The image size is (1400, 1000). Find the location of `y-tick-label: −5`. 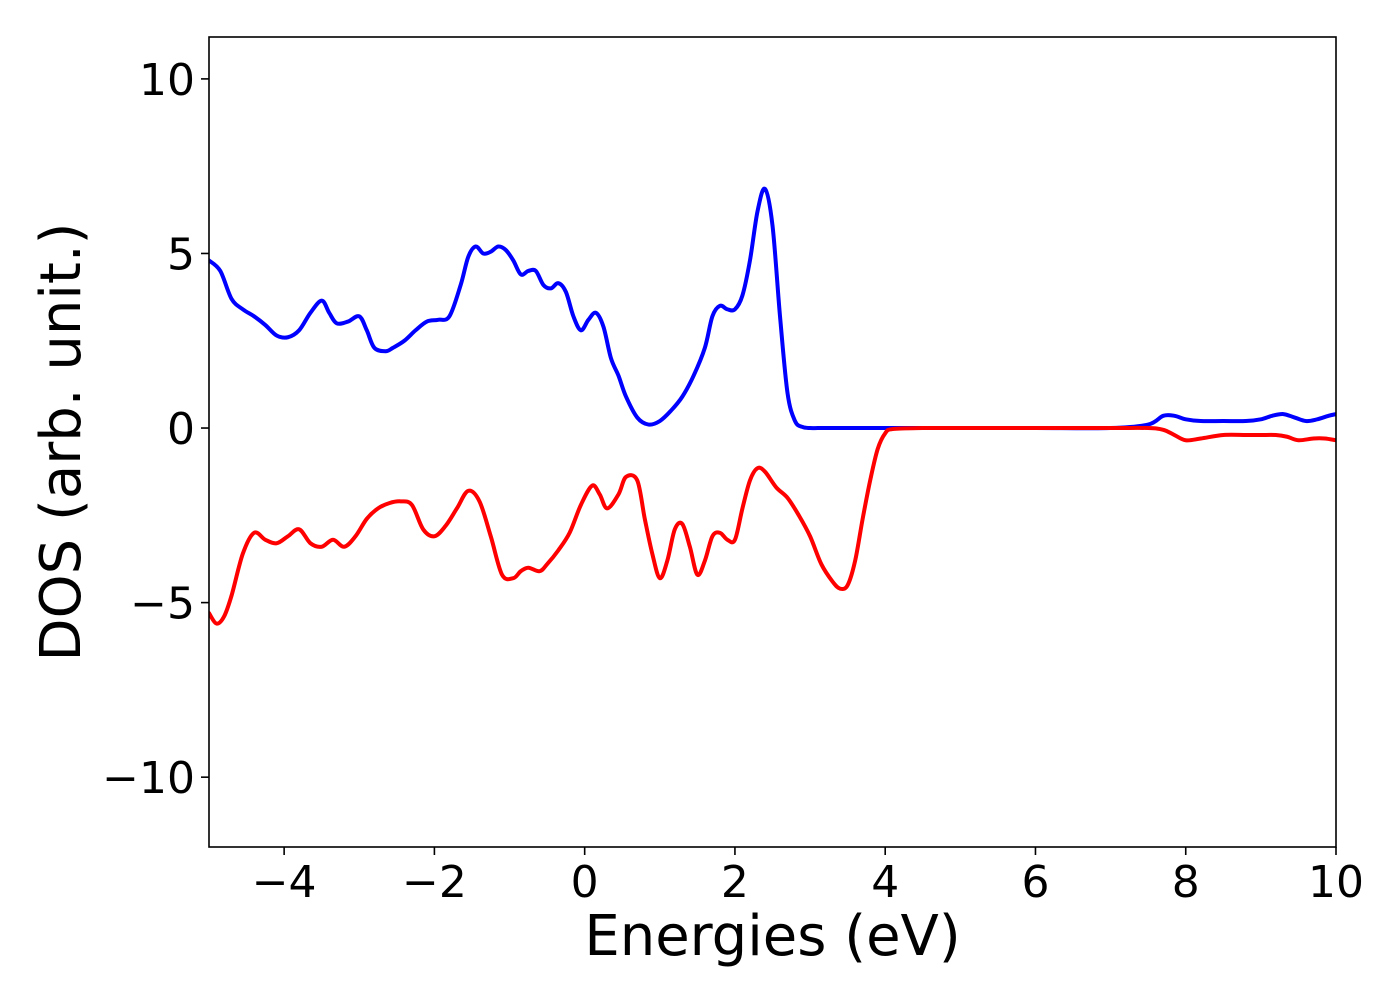

y-tick-label: −5 is located at coordinates (162, 604).